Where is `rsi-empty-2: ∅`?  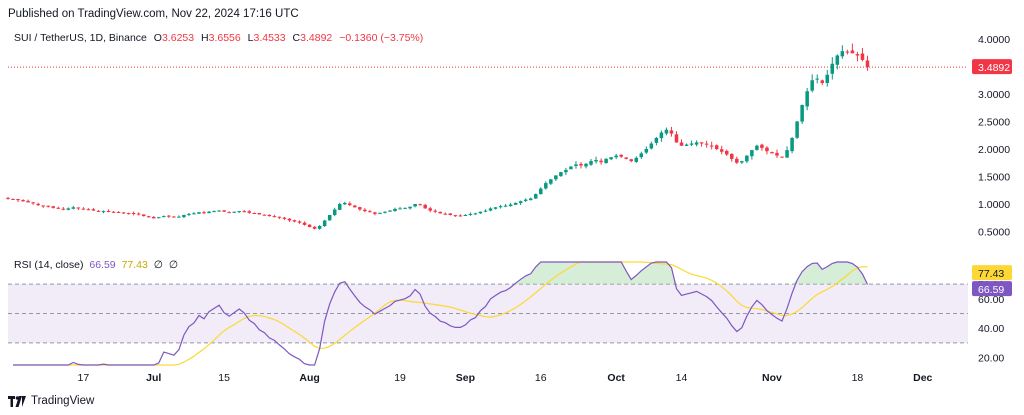
rsi-empty-2: ∅ is located at coordinates (173, 265).